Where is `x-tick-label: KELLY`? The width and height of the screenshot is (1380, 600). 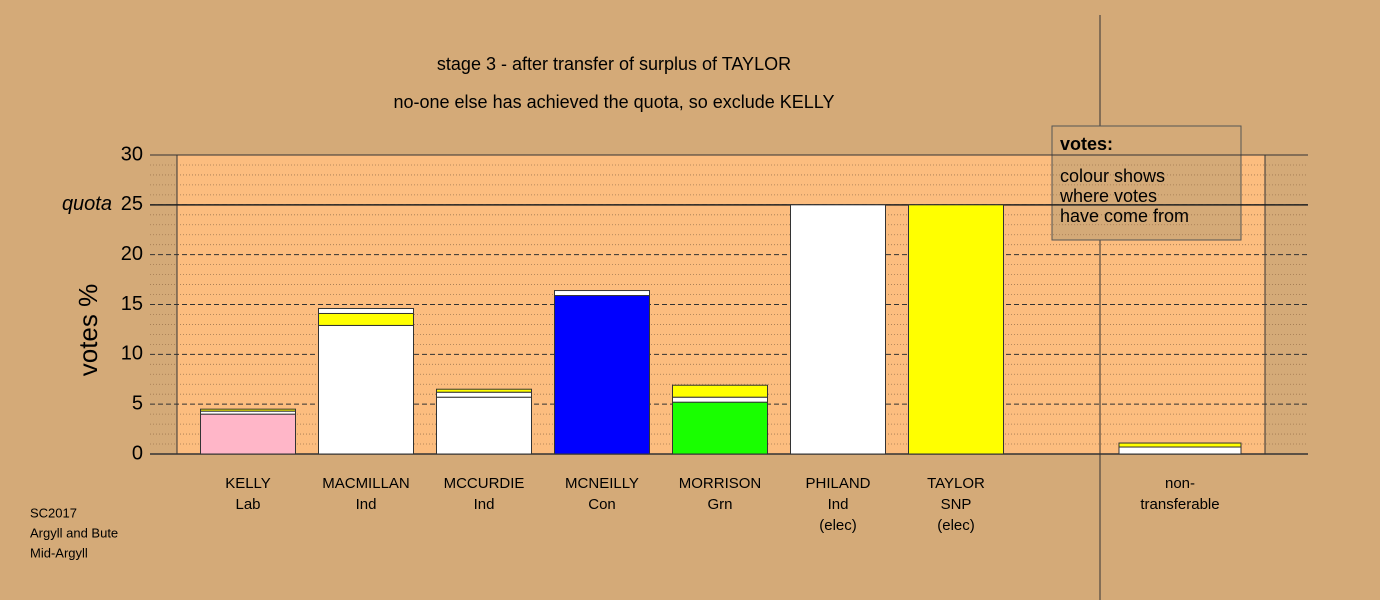 x-tick-label: KELLY is located at coordinates (248, 483).